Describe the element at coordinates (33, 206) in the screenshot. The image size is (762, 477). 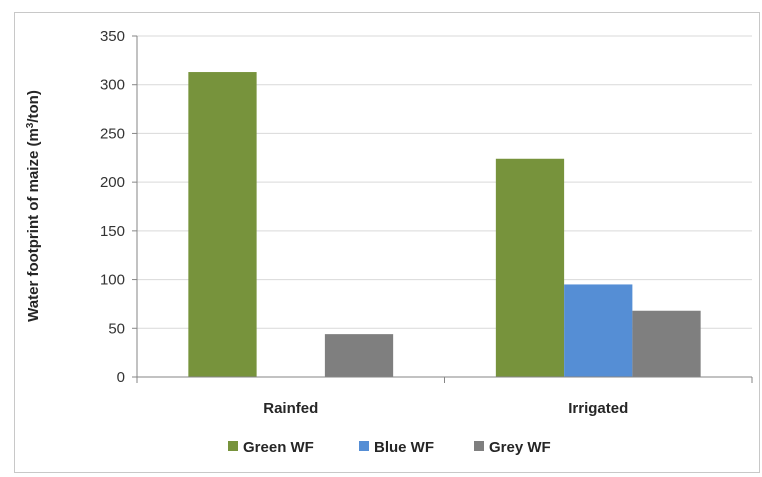
I see `y-axis-title: Water footprint of maize (m3/ton)` at that location.